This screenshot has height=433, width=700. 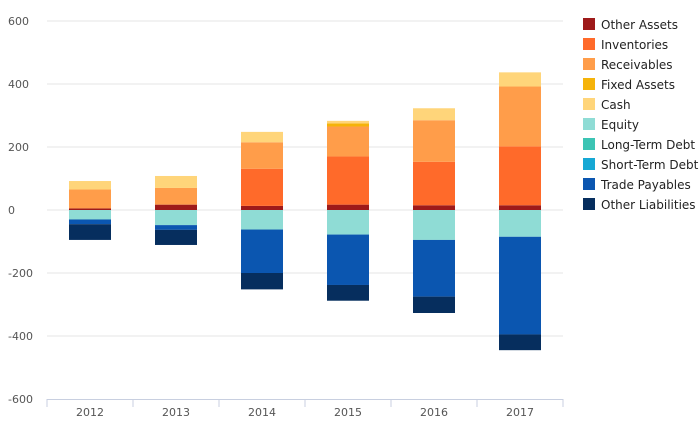 What do you see at coordinates (262, 187) in the screenshot?
I see `bar-segment-inventories-2014` at bounding box center [262, 187].